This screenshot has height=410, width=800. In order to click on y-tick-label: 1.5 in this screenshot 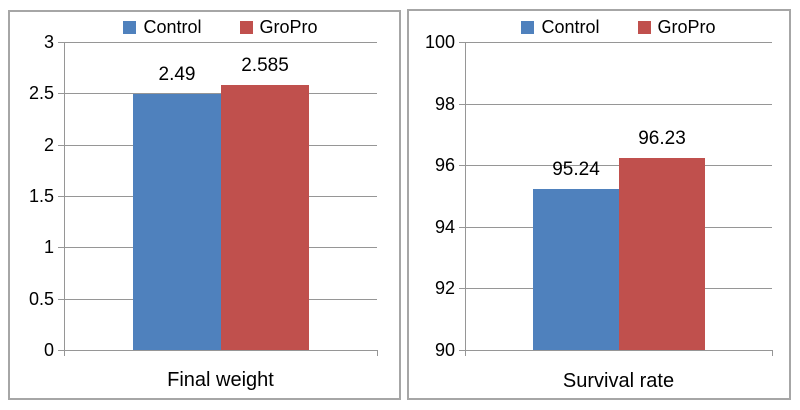, I will do `click(41, 196)`.